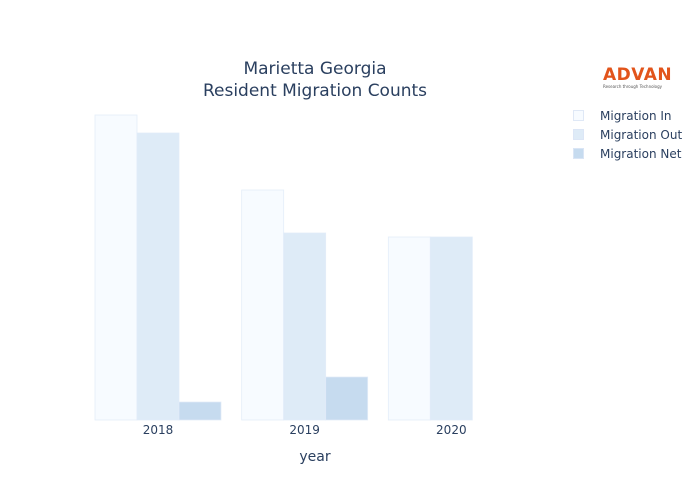 This screenshot has width=700, height=500. I want to click on legend: Migration In Migration Out Migration Net, so click(627, 134).